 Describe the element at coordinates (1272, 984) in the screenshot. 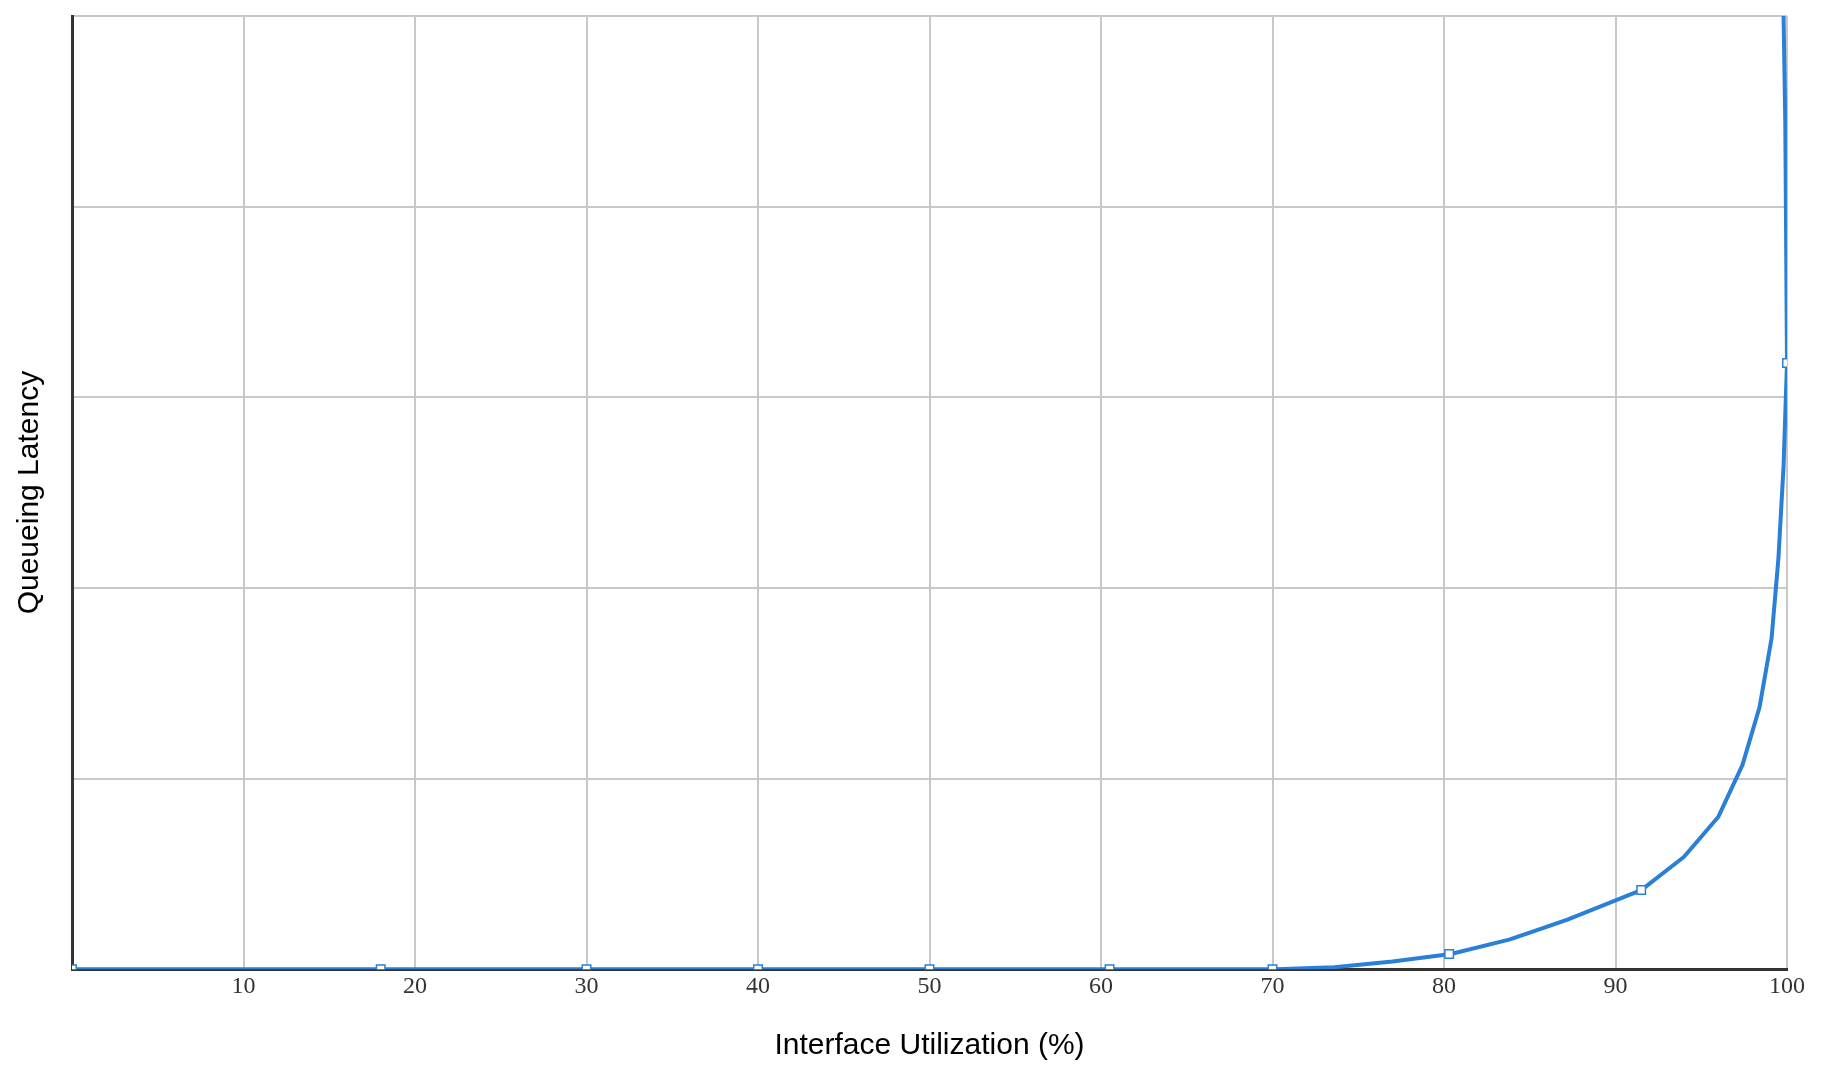

I see `x-tick-label: 70` at that location.